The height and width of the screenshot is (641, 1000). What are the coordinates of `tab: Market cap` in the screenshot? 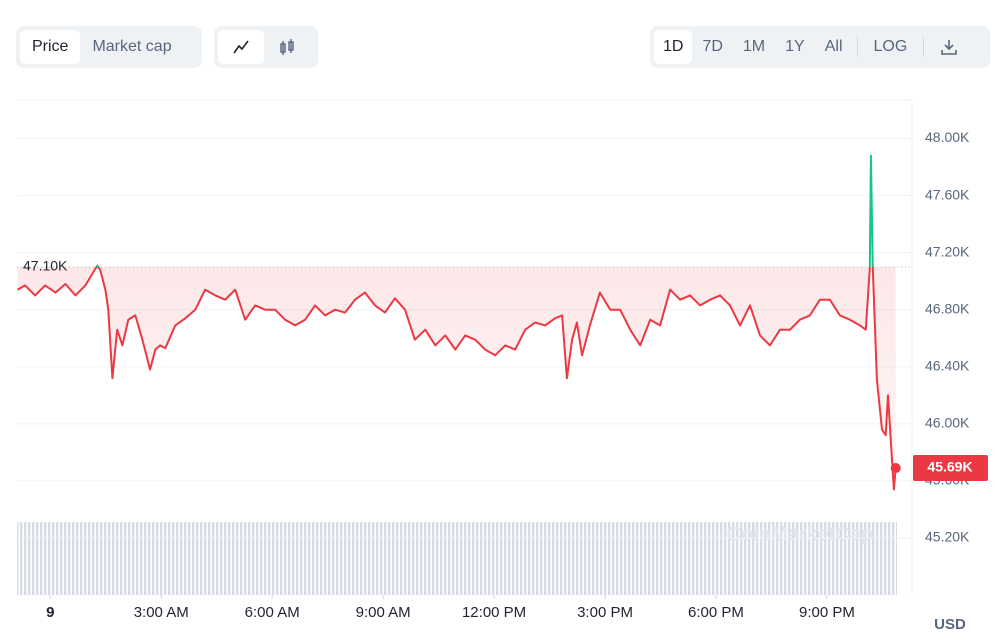 It's located at (132, 46).